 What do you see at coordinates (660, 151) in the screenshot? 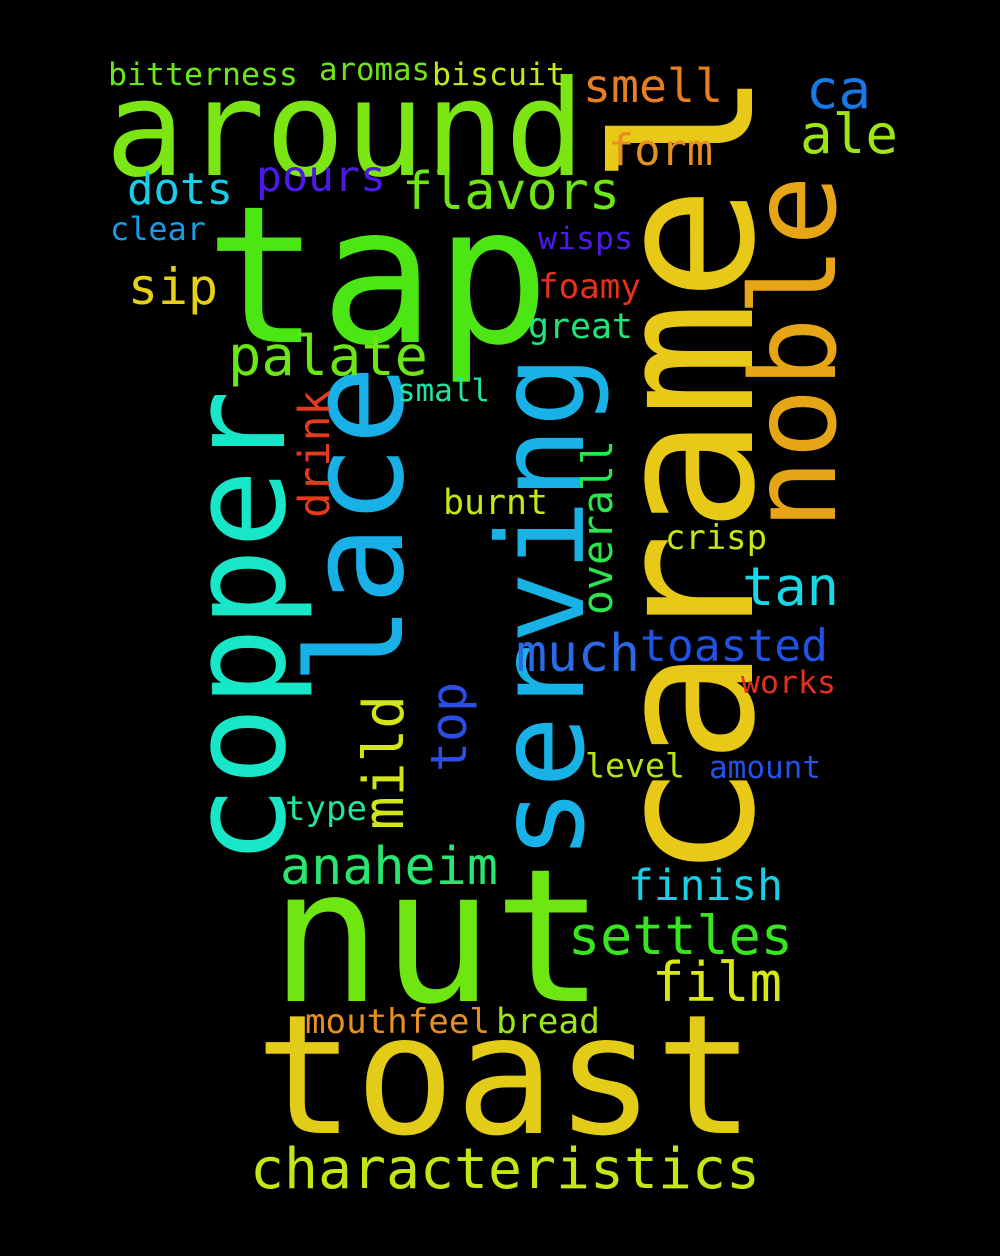
I see `word-form: form` at bounding box center [660, 151].